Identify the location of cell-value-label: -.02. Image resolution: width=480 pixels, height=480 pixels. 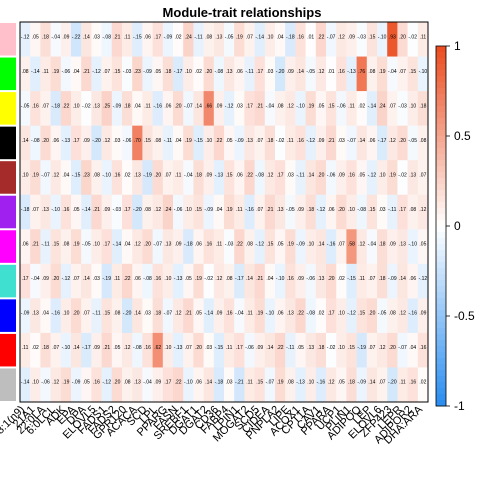
(412, 37).